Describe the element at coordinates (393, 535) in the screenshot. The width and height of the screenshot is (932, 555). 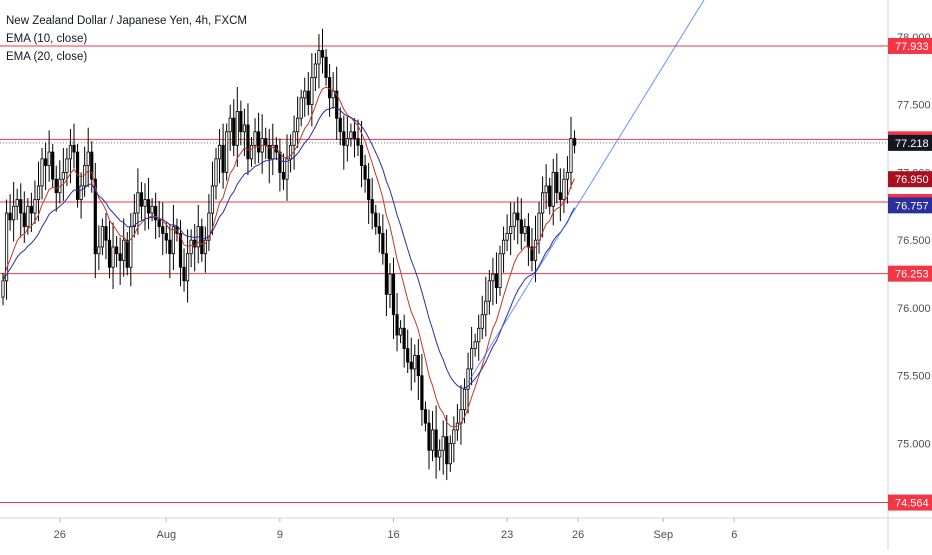
I see `time-tick-label: 16` at that location.